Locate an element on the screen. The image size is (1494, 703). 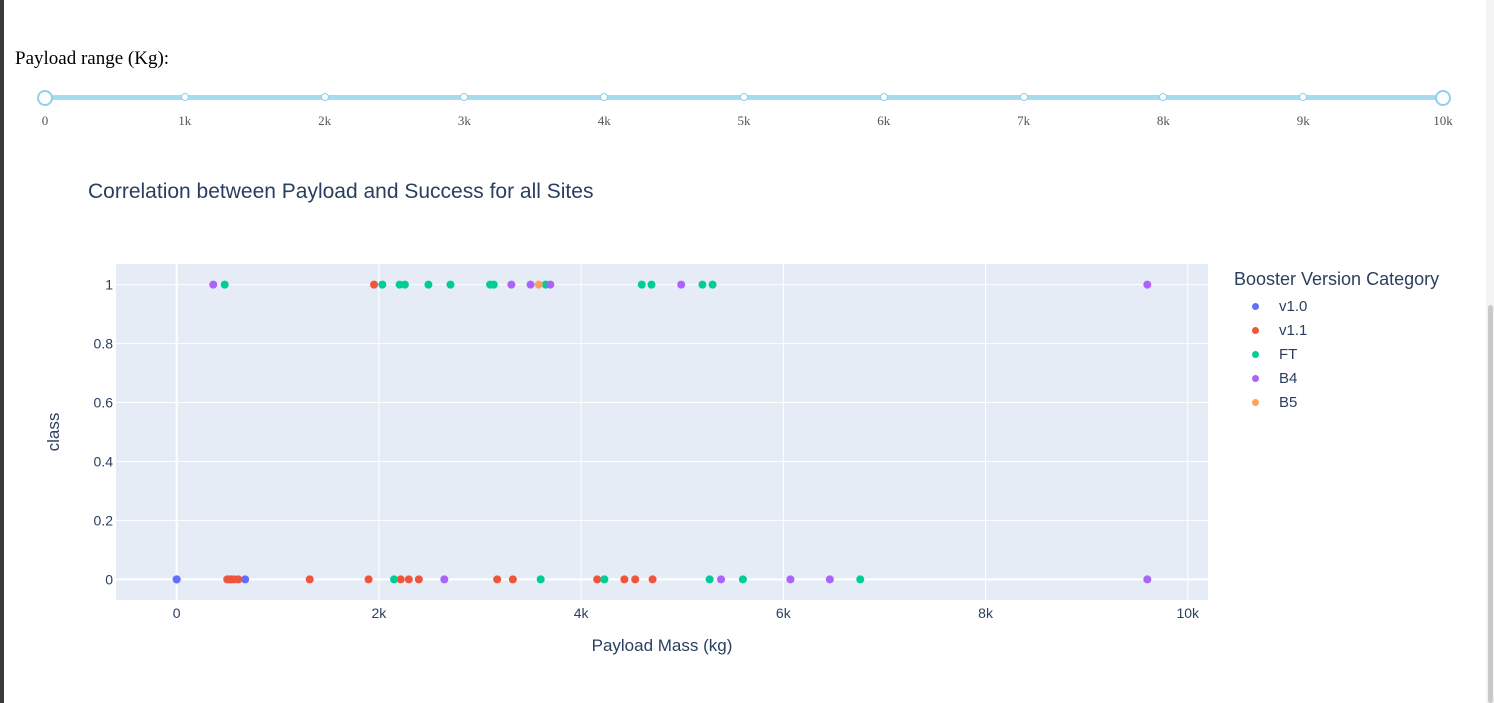
y-tick-label: 0.2 is located at coordinates (104, 520).